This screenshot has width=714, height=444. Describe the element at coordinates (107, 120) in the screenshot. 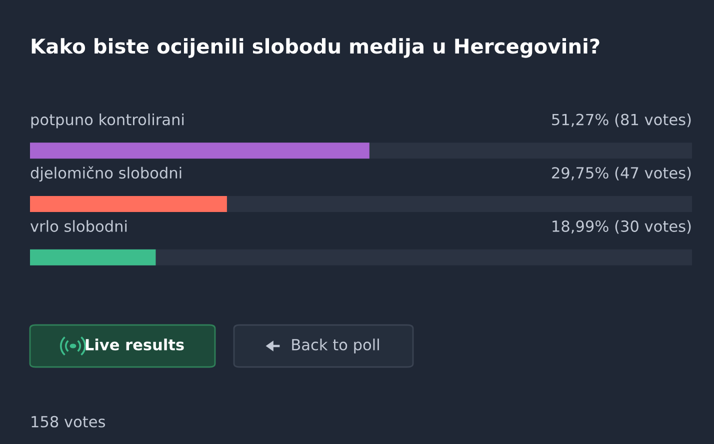

I see `y-tick-label: potpuno kontrolirani` at that location.